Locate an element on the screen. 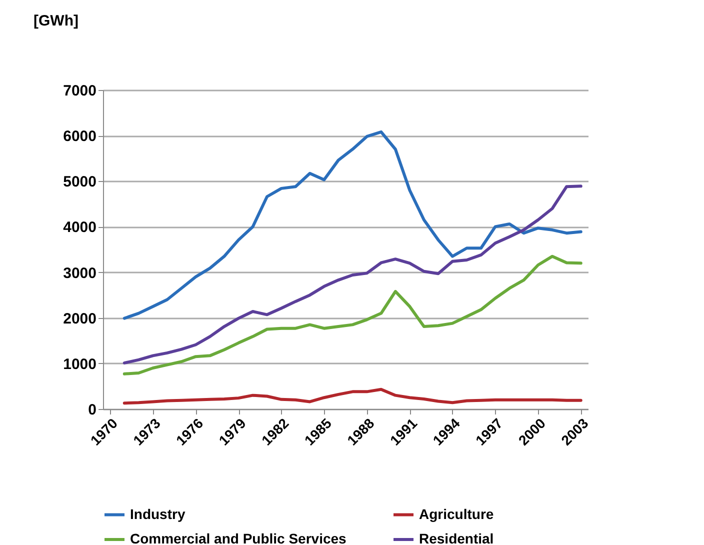 This screenshot has height=545, width=704. y-tick-label: 5000 is located at coordinates (79, 182).